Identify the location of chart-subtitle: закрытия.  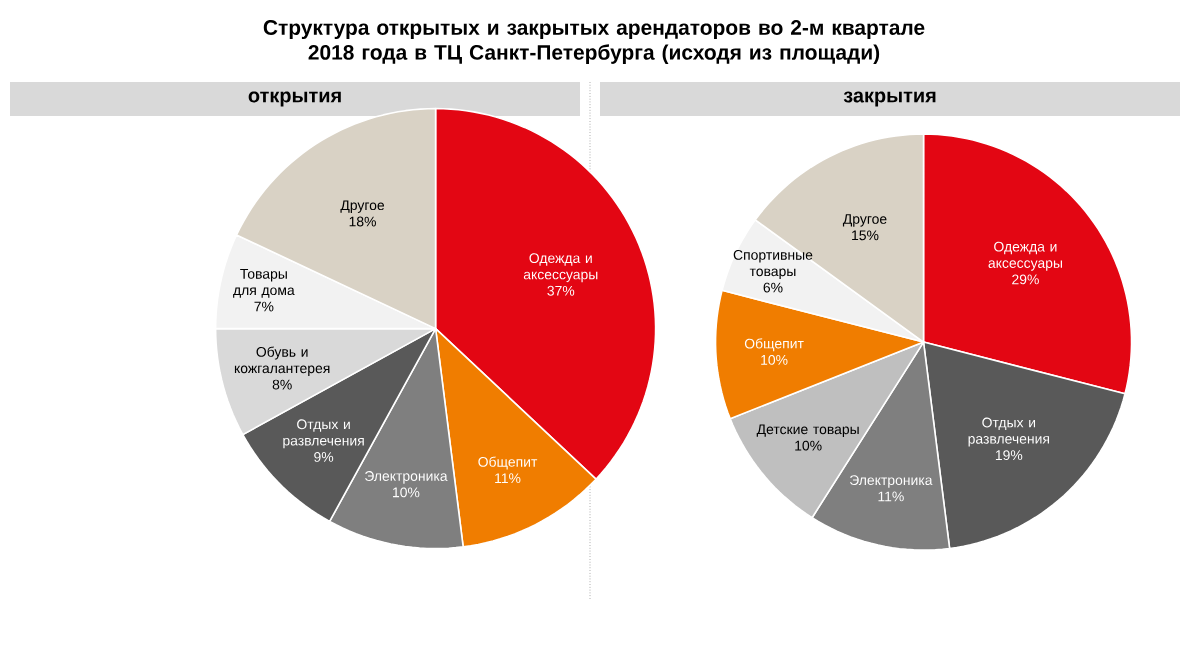
(889, 99).